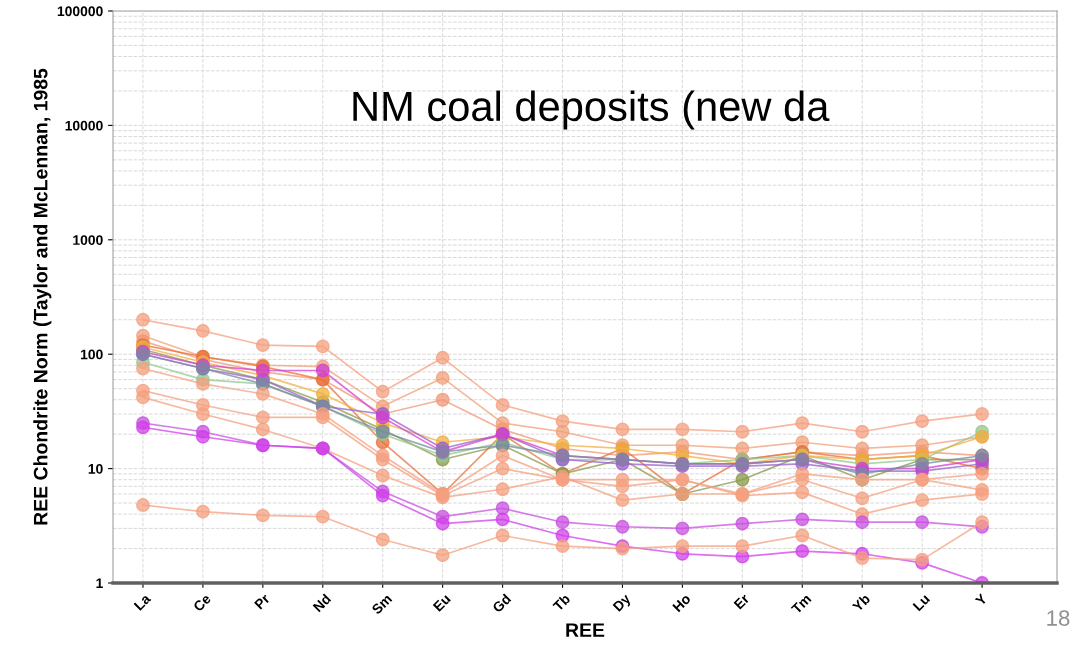 This screenshot has height=663, width=1076. What do you see at coordinates (80, 11) in the screenshot?
I see `y-tick-label: 100000` at bounding box center [80, 11].